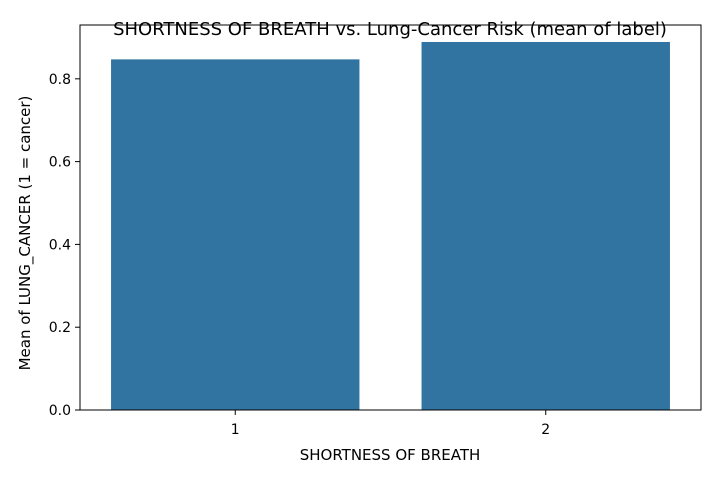 The width and height of the screenshot is (720, 480). What do you see at coordinates (60, 163) in the screenshot?
I see `y-tick-label: 0.6` at bounding box center [60, 163].